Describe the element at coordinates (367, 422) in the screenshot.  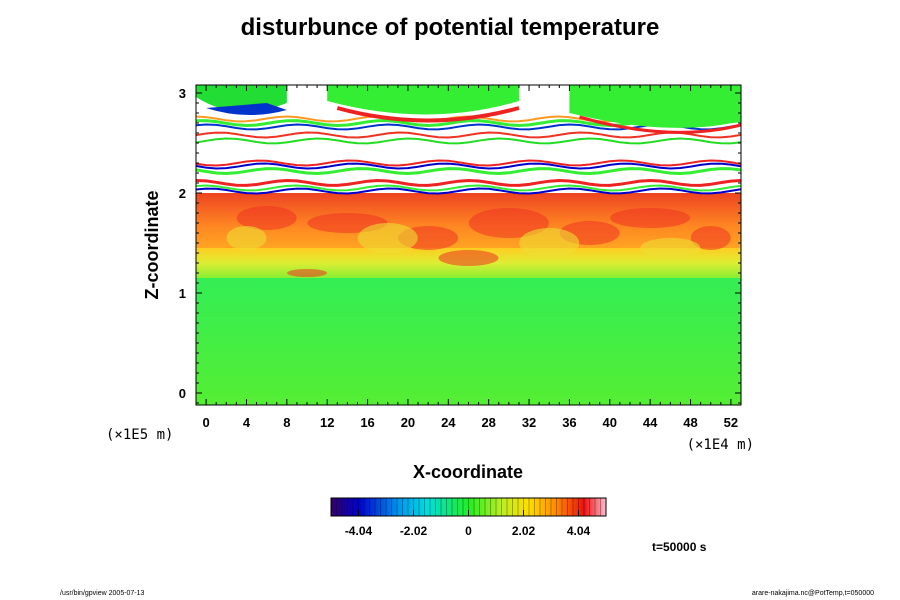
I see `x-tick-label: 16` at that location.